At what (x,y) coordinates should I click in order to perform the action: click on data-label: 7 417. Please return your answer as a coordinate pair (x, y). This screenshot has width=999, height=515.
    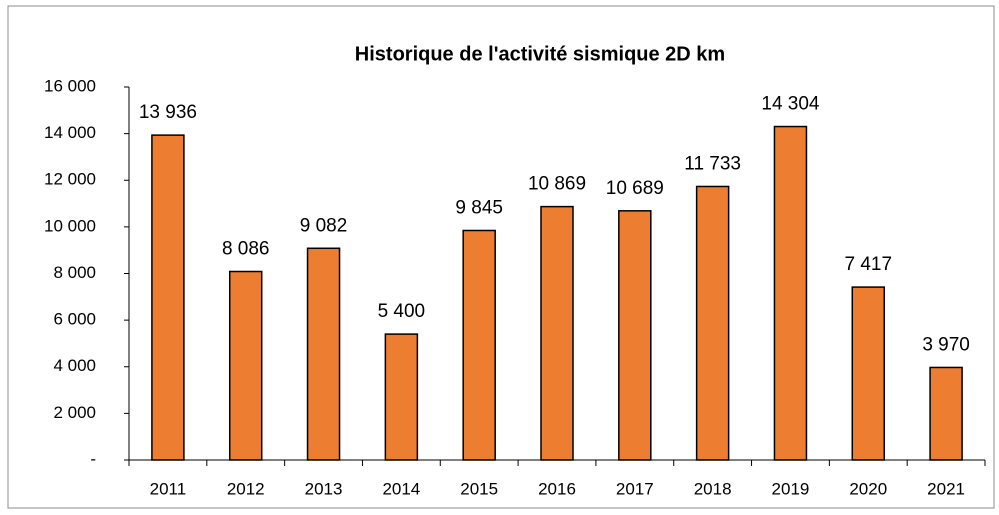
    Looking at the image, I should click on (868, 264).